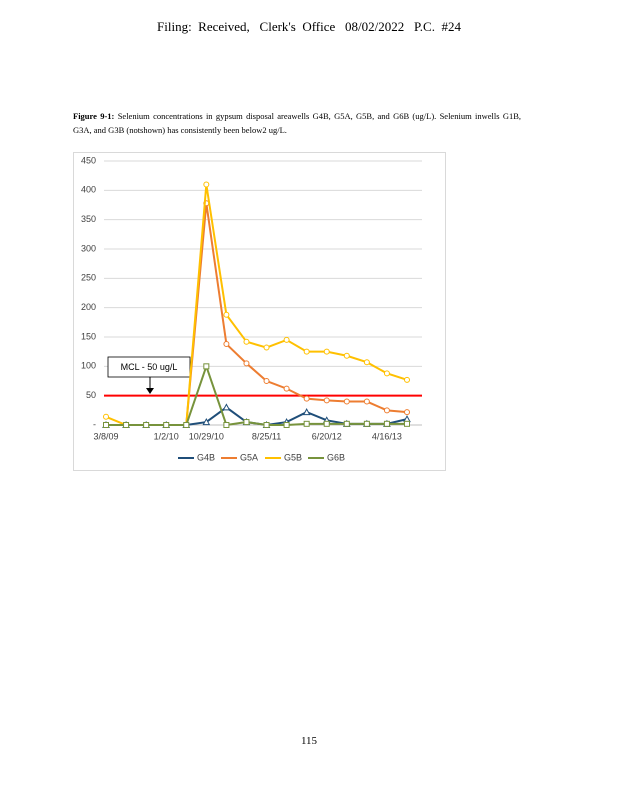 This screenshot has height=800, width=618. I want to click on legend-label: G5A, so click(249, 457).